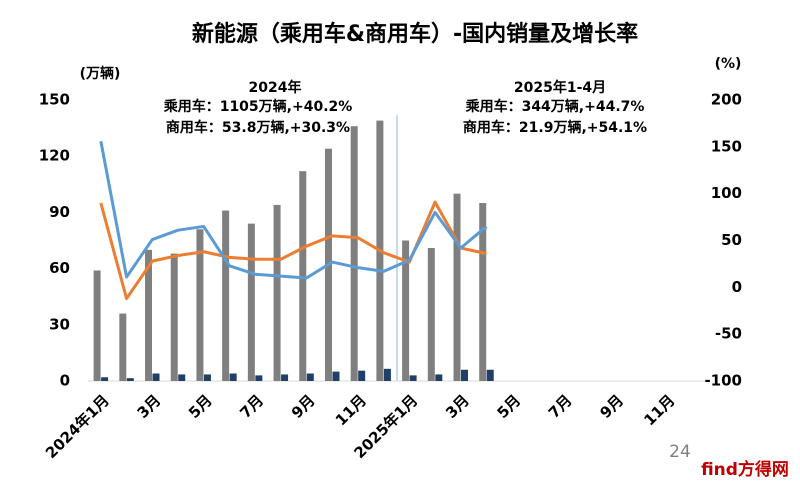 The width and height of the screenshot is (800, 487). I want to click on y2-tick-label: 200, so click(726, 100).